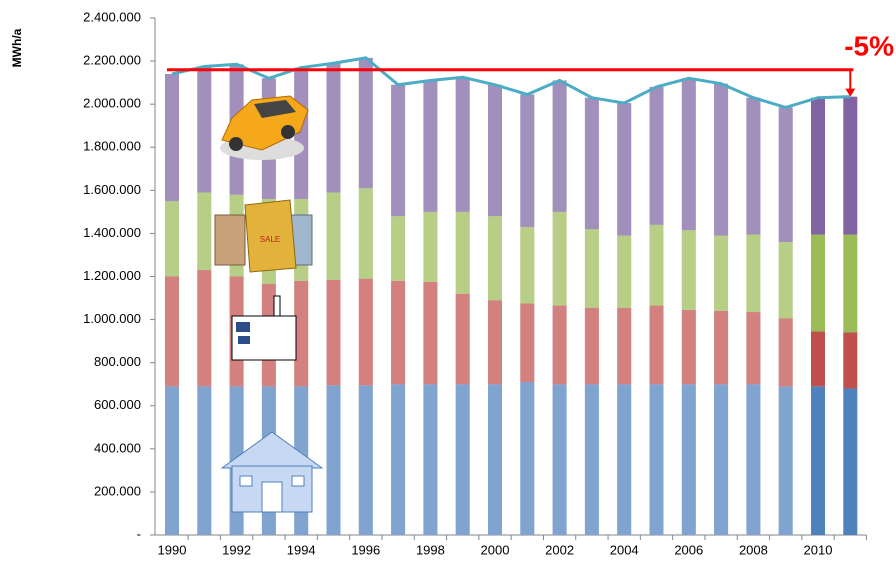 The width and height of the screenshot is (896, 571). I want to click on x-tick-label: 2002, so click(559, 549).